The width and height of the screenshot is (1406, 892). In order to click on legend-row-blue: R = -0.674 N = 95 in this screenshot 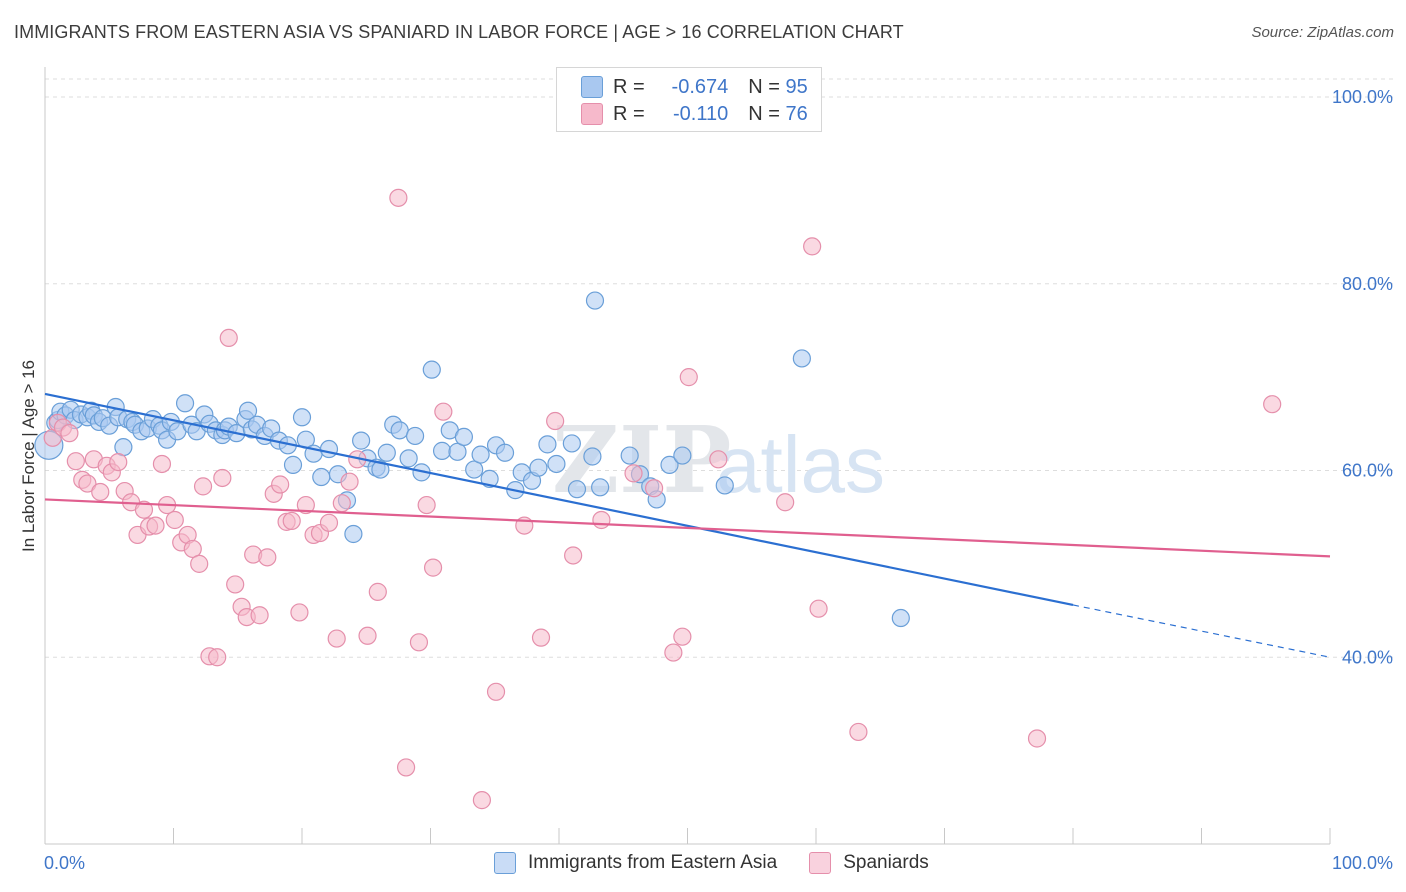, I will do `click(694, 87)`.